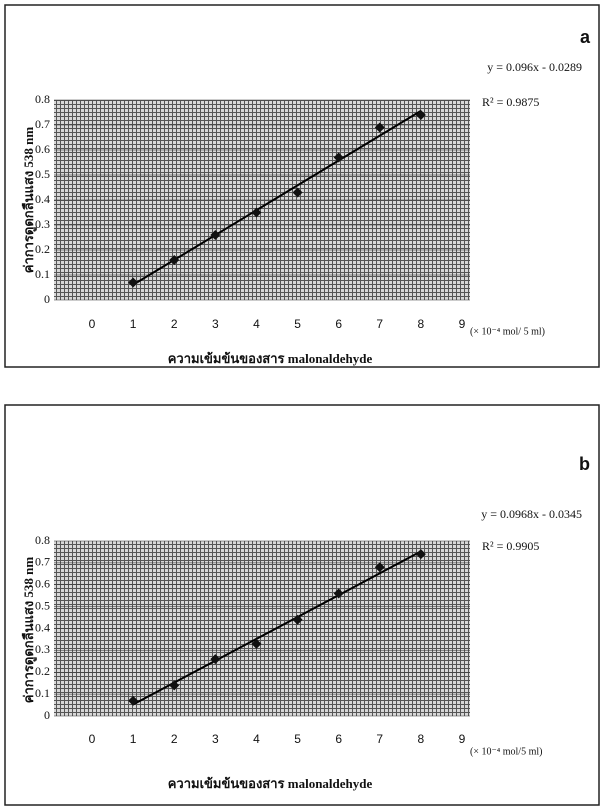 Image resolution: width=603 pixels, height=809 pixels. Describe the element at coordinates (534, 67) in the screenshot. I see `equation: y = 0.096x - 0.0289` at that location.